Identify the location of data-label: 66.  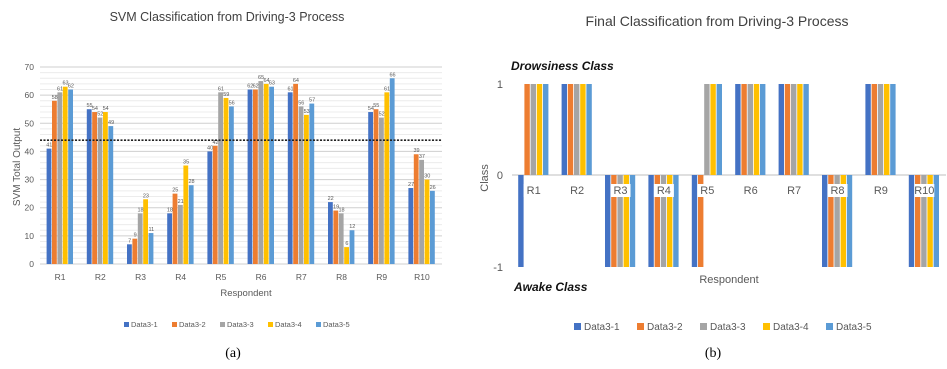
(392, 75).